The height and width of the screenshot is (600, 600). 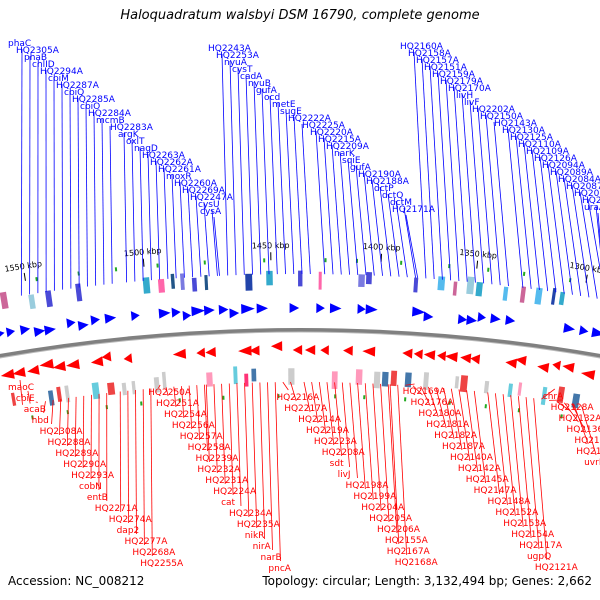 What do you see at coordinates (345, 154) in the screenshot?
I see `top-gene-label: narK` at bounding box center [345, 154].